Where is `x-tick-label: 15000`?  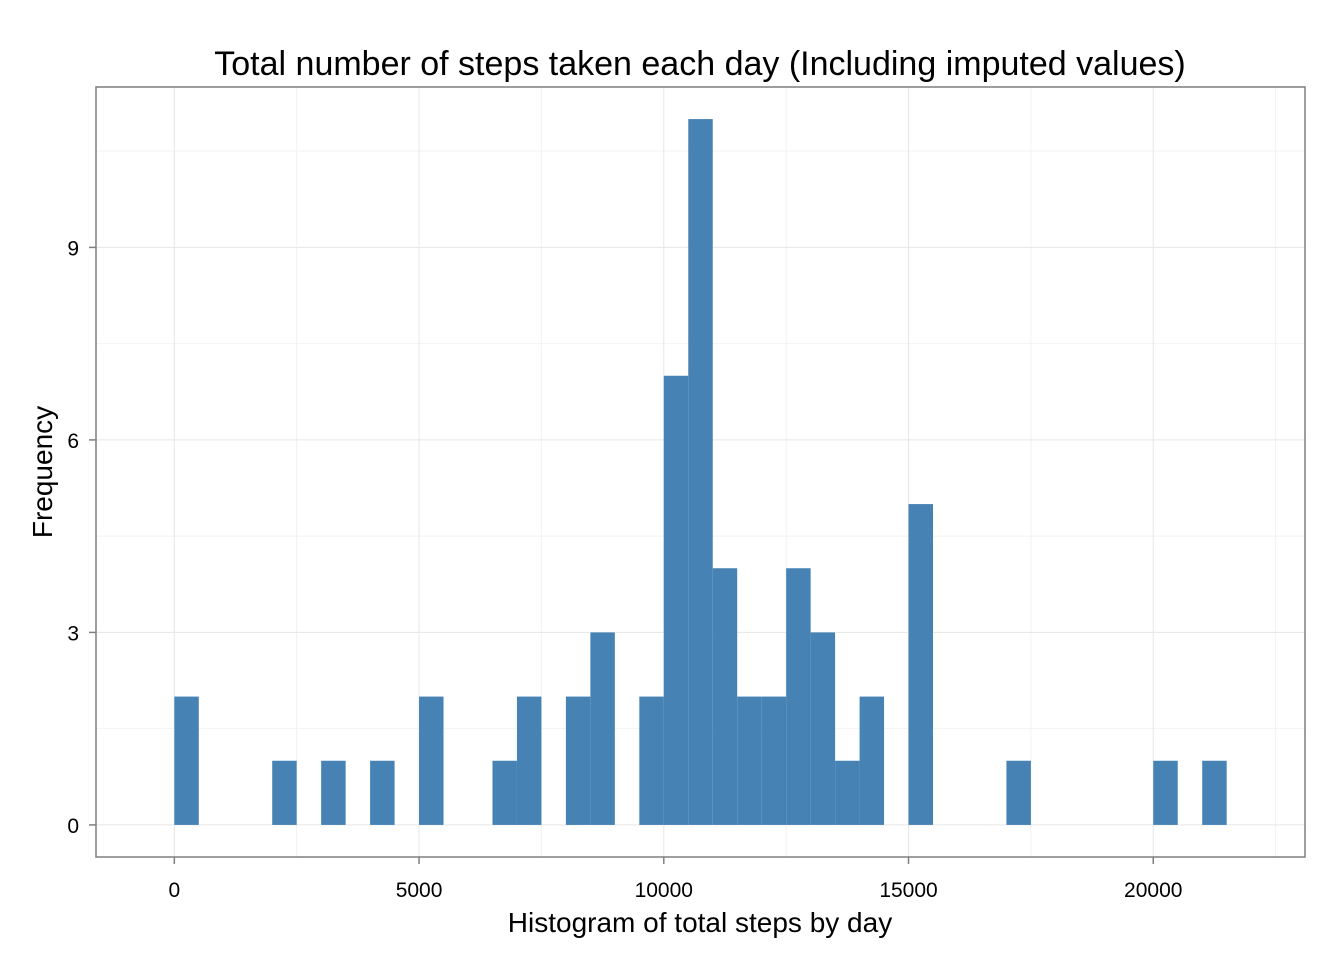 x-tick-label: 15000 is located at coordinates (908, 890).